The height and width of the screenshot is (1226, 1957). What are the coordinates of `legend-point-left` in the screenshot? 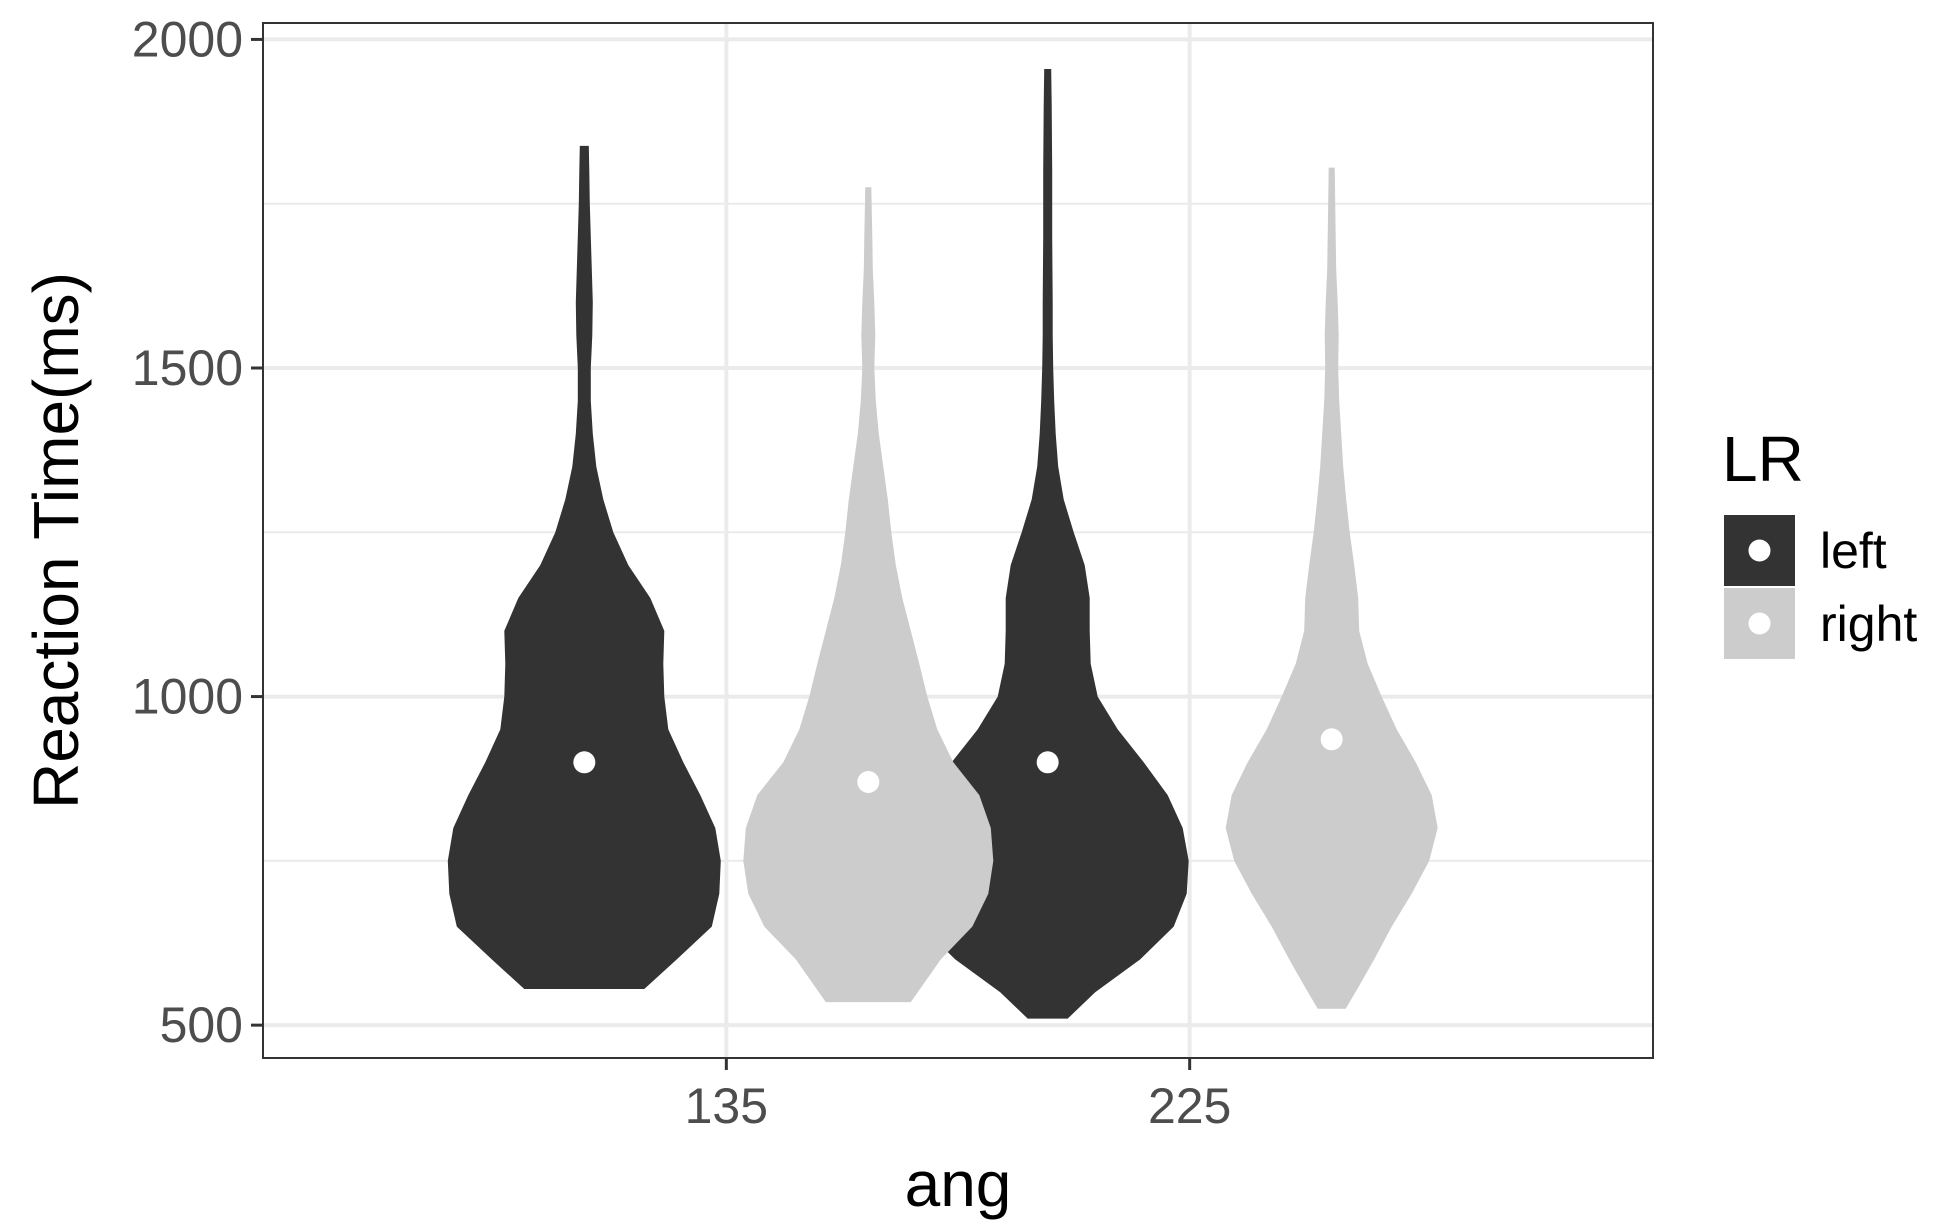 It's located at (1759, 550).